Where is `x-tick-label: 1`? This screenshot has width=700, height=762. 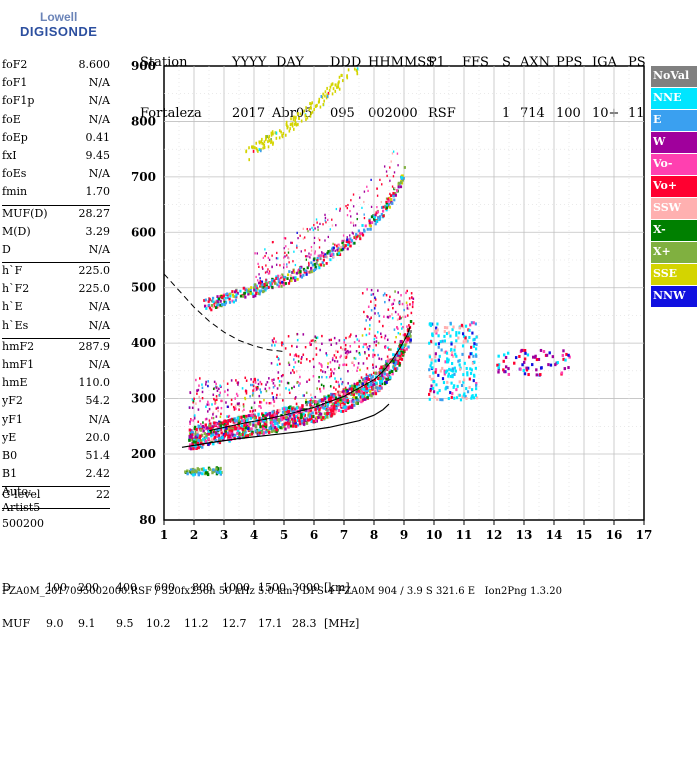 x-tick-label: 1 is located at coordinates (164, 535).